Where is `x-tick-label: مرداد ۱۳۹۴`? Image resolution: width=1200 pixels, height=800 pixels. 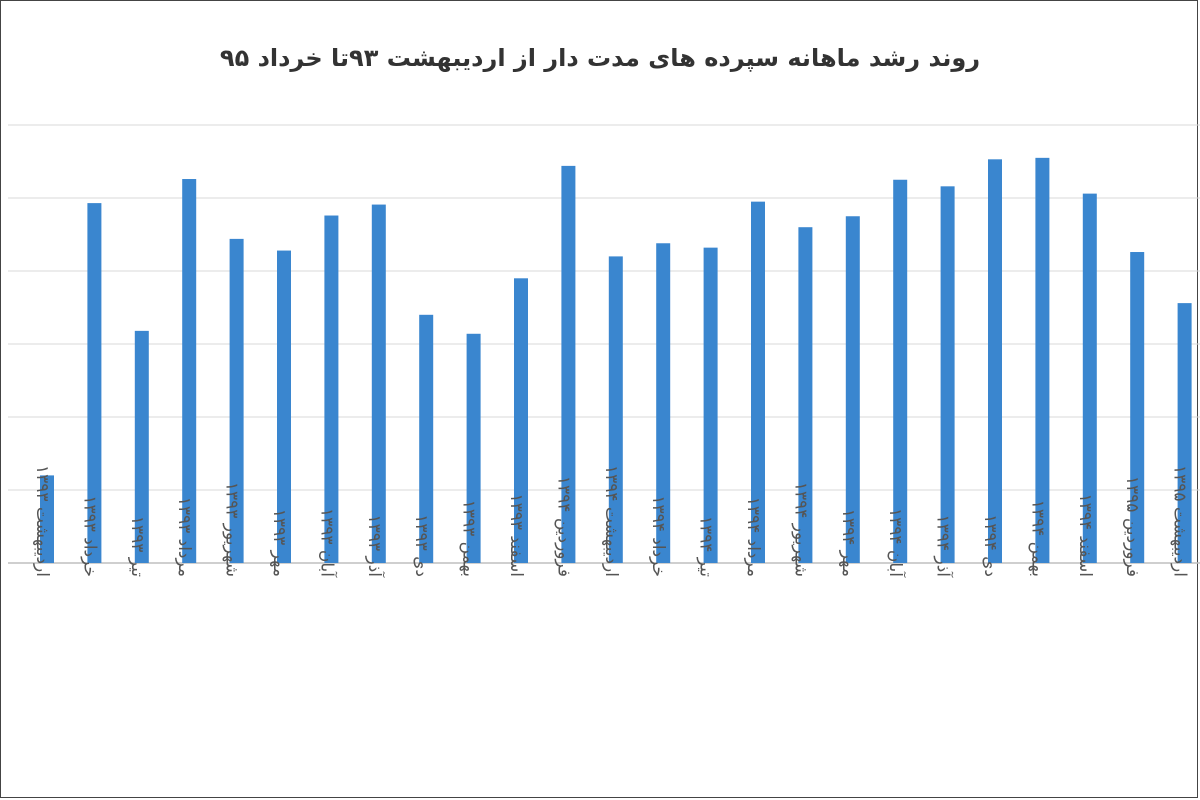 x-tick-label: مرداد ۱۳۹۴ is located at coordinates (753, 537).